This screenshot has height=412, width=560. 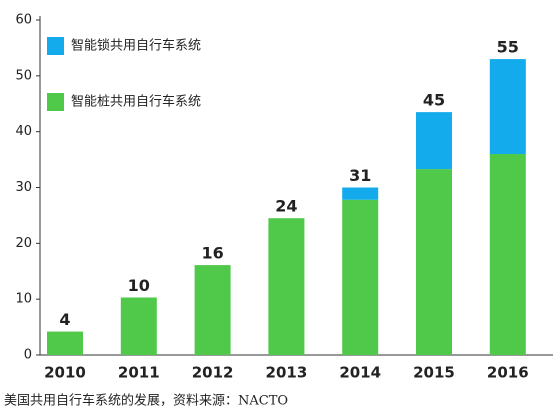 I want to click on x-tick-label: 2015, so click(x=434, y=373).